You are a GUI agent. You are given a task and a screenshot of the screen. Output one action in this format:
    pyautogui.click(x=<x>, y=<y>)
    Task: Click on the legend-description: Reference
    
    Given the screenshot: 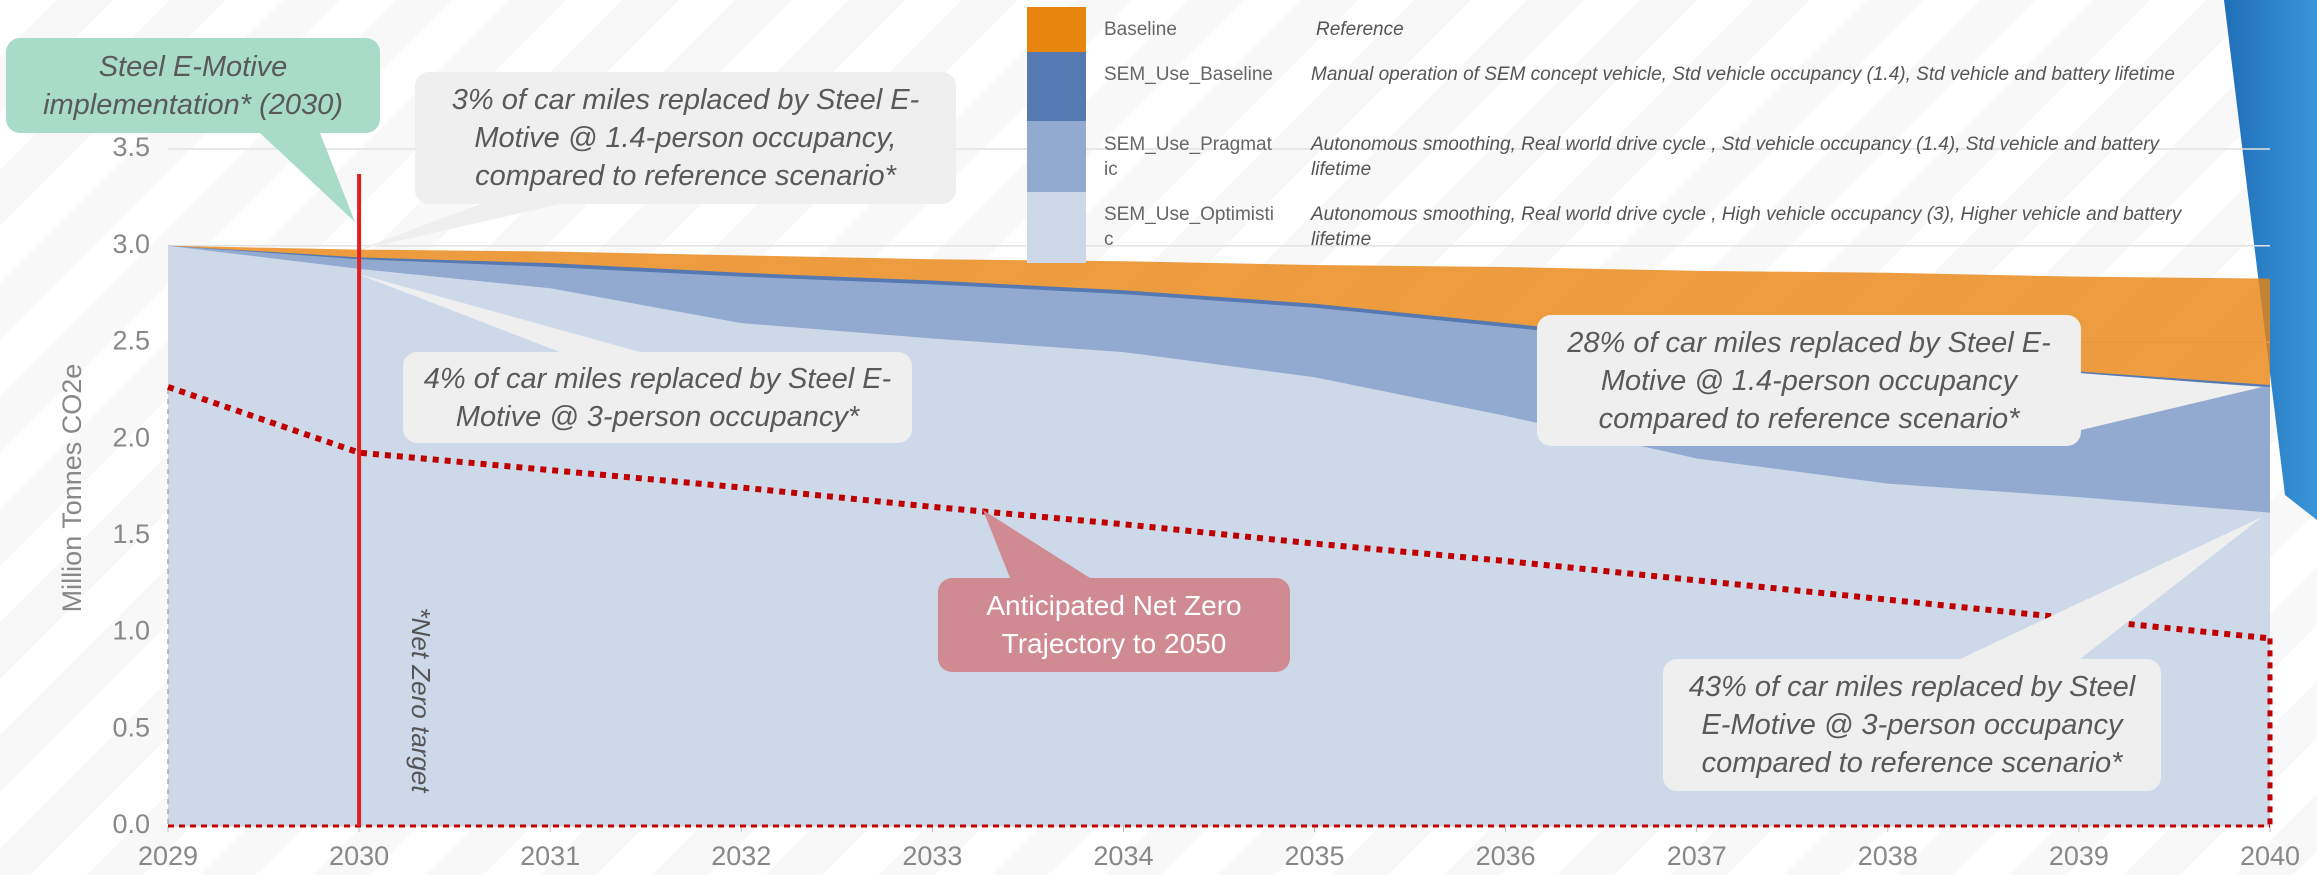 What is the action you would take?
    pyautogui.click(x=1360, y=29)
    